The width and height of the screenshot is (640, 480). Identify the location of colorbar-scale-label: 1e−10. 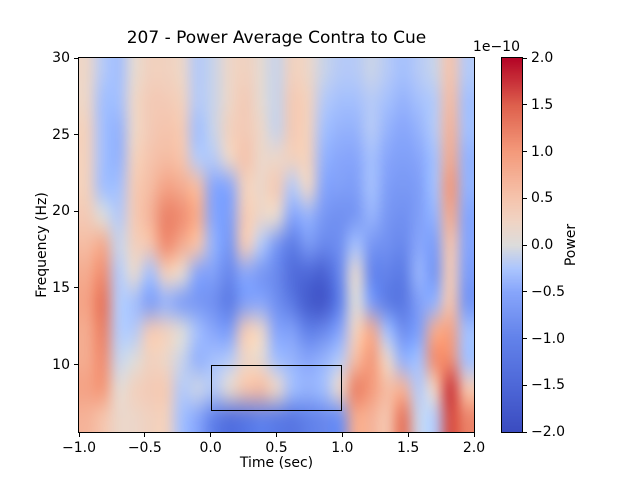
(496, 47).